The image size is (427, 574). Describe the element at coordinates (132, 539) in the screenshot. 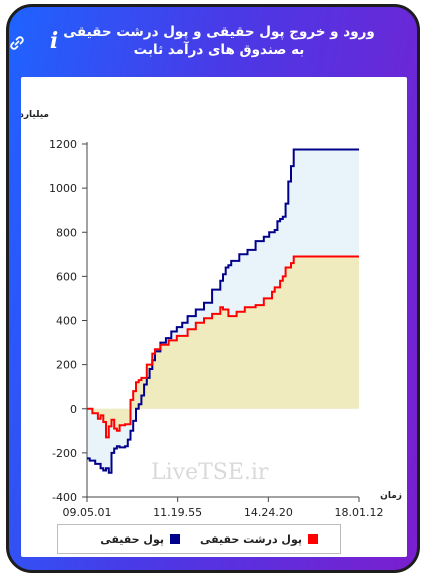

I see `legend-label-real-money: پول حقیقی` at that location.